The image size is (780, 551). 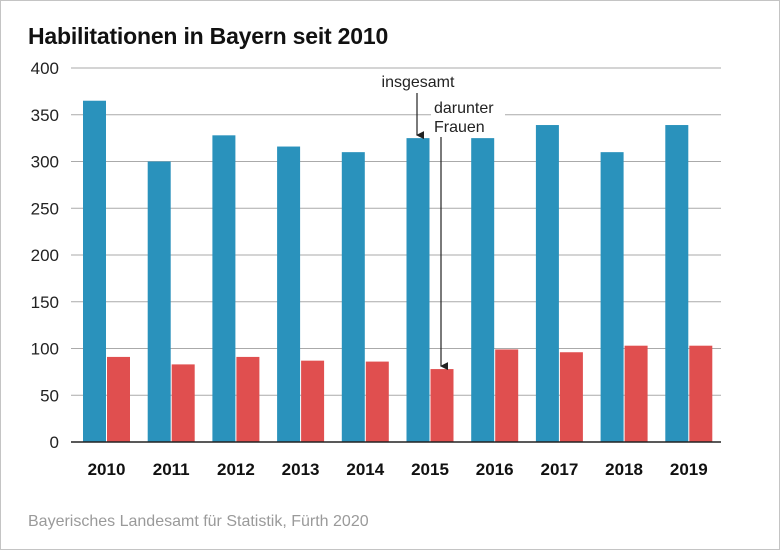 I want to click on x-tick-label: 2019, so click(x=689, y=469).